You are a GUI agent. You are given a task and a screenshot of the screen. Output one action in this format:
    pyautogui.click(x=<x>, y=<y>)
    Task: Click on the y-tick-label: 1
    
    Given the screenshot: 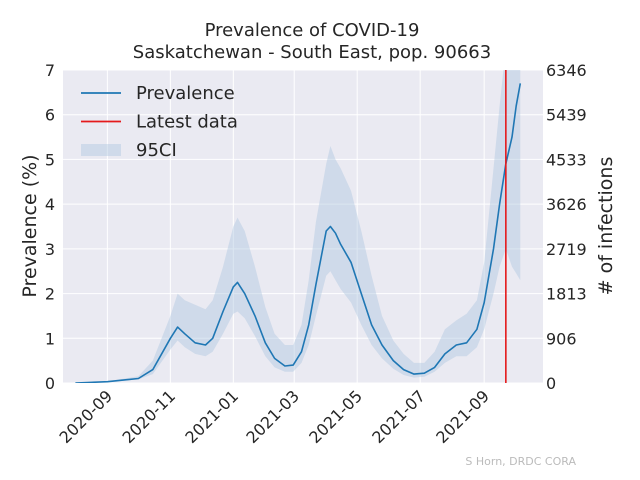 What is the action you would take?
    pyautogui.click(x=50, y=338)
    